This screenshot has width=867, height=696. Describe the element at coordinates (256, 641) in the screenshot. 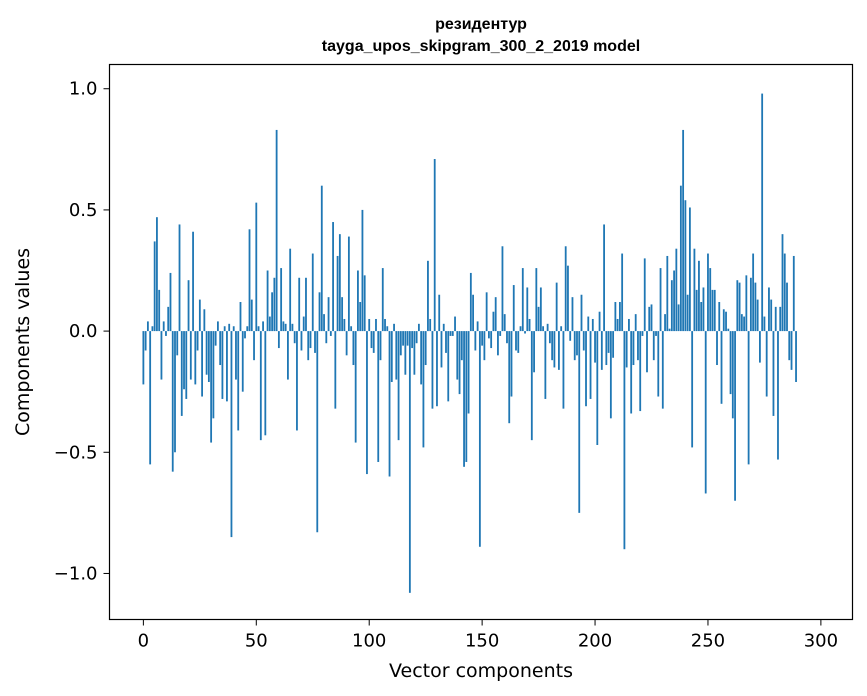

I see `x-tick-label: 50` at that location.